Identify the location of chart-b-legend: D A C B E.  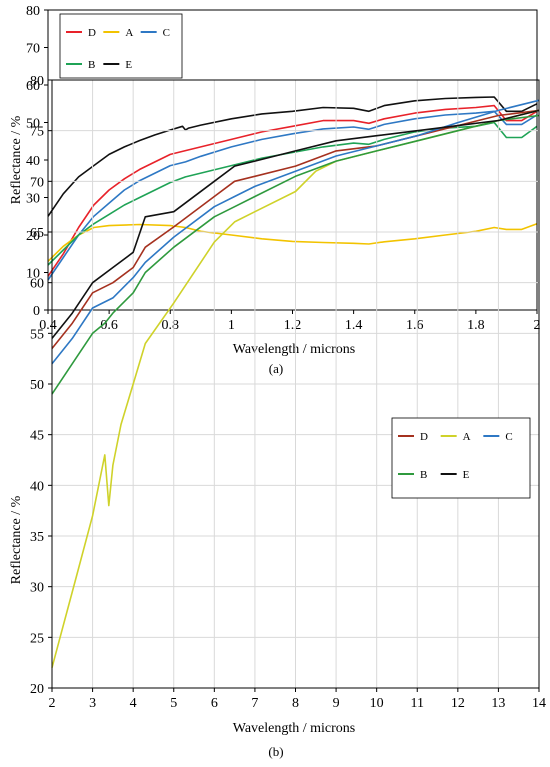
(461, 458).